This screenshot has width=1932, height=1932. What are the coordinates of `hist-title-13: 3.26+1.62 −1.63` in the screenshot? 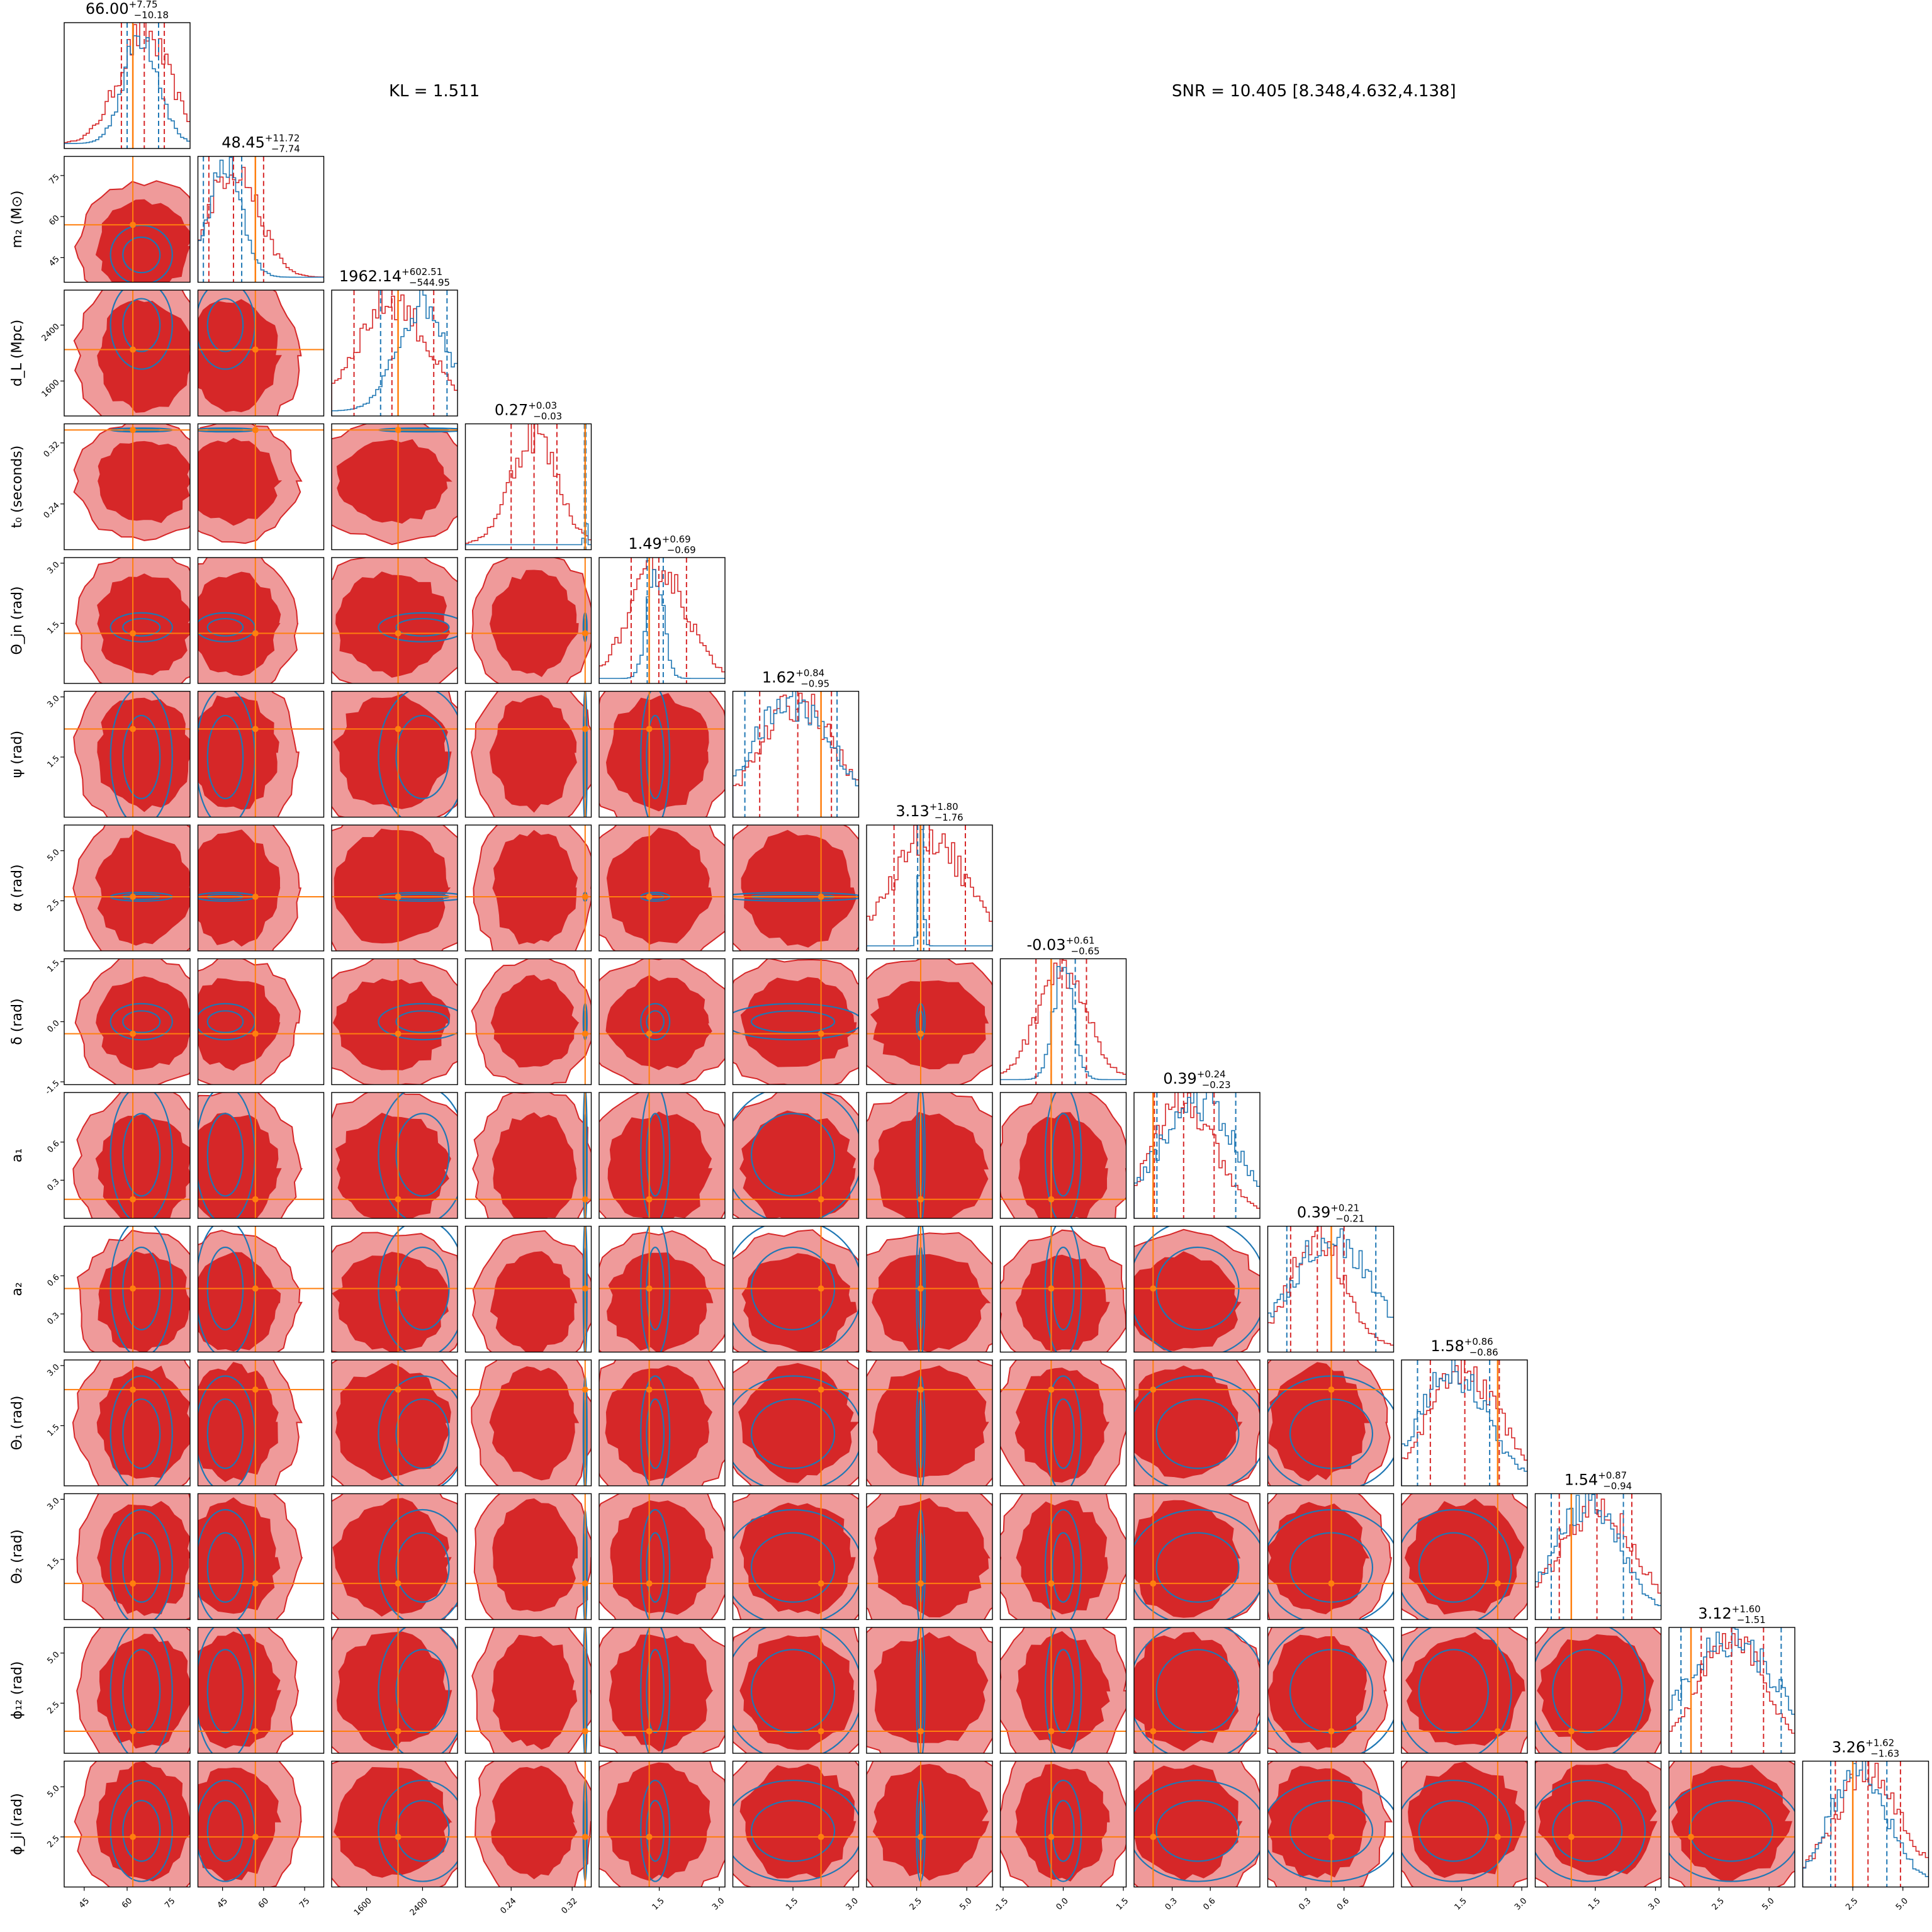 It's located at (1865, 1749).